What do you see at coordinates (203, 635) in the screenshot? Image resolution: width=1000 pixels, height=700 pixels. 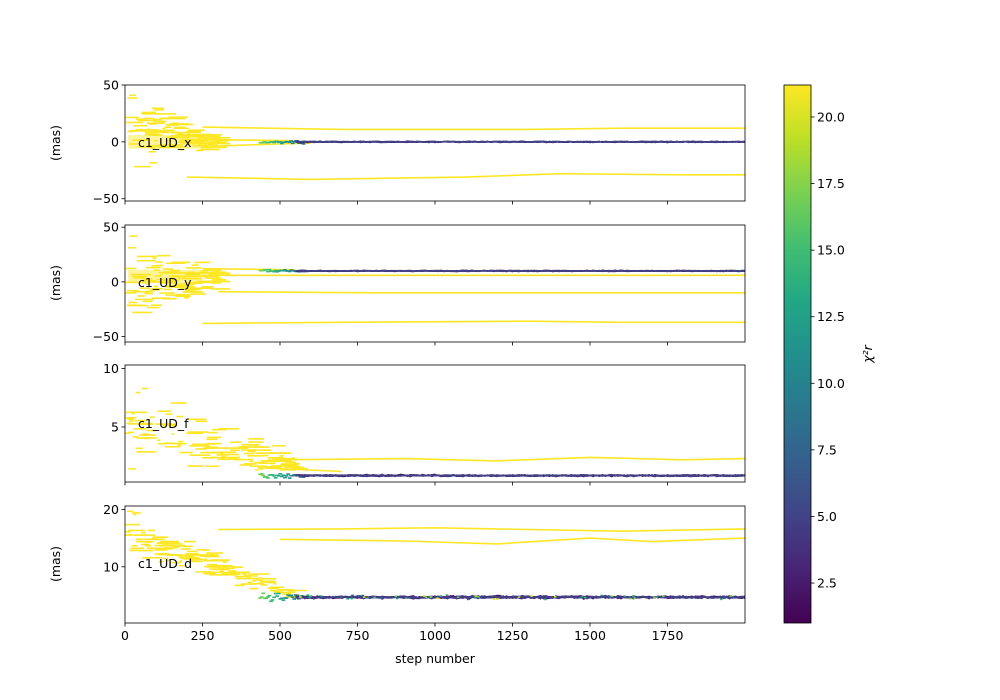 I see `x-tick-label: 250` at bounding box center [203, 635].